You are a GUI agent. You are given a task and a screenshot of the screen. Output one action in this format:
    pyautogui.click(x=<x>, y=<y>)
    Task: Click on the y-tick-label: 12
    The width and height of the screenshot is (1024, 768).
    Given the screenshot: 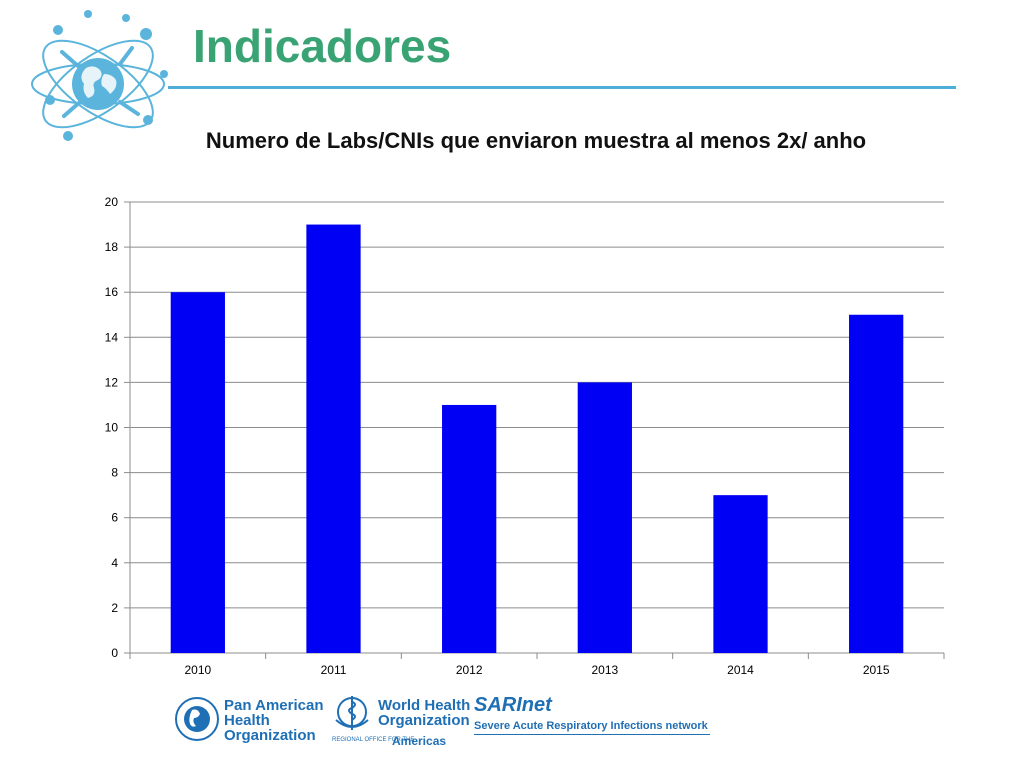 What is the action you would take?
    pyautogui.click(x=112, y=382)
    